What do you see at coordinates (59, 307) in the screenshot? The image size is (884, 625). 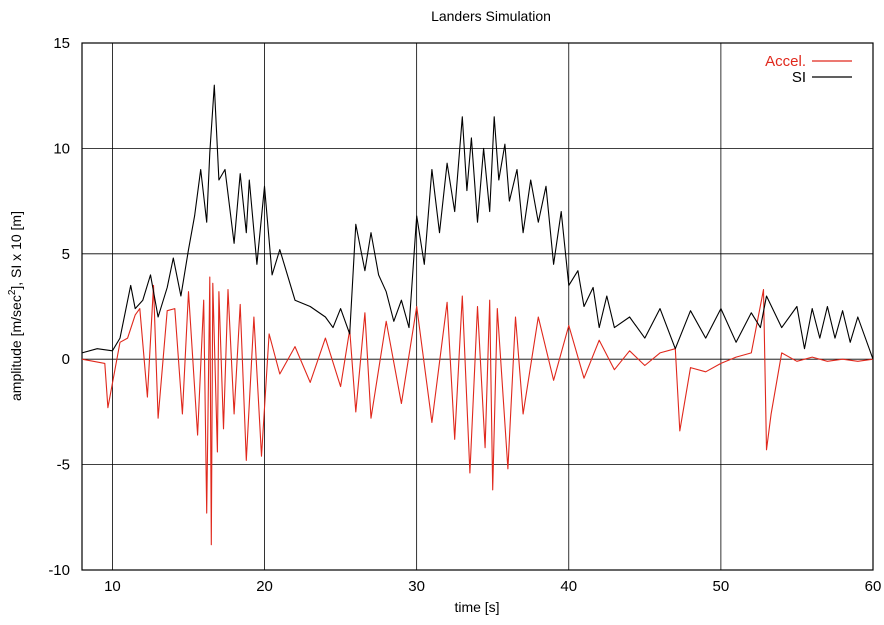 I see `y-axis-ticks: -10 -5 0 5 10 15` at bounding box center [59, 307].